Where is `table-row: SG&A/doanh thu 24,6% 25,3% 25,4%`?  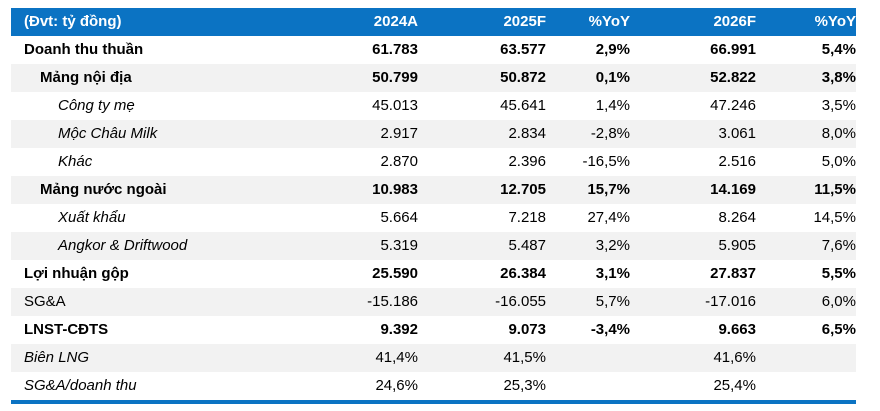
table-row: SG&A/doanh thu 24,6% 25,3% 25,4% is located at coordinates (433, 386).